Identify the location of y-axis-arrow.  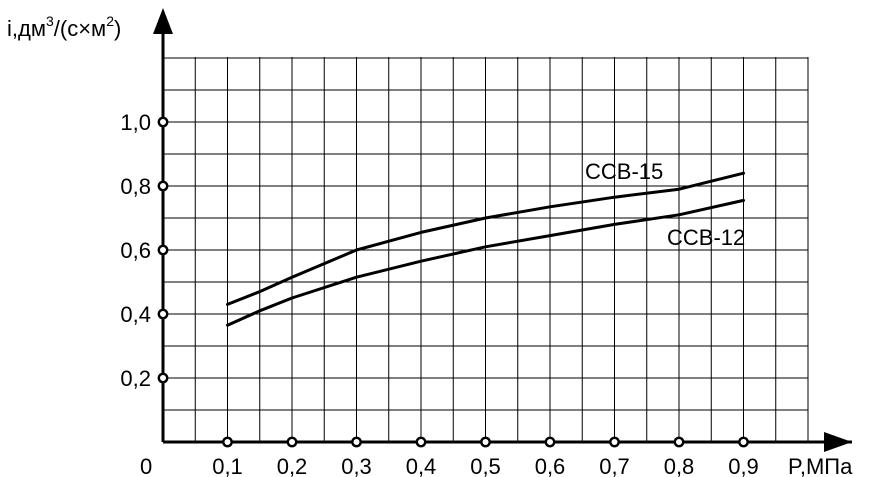
(163, 21).